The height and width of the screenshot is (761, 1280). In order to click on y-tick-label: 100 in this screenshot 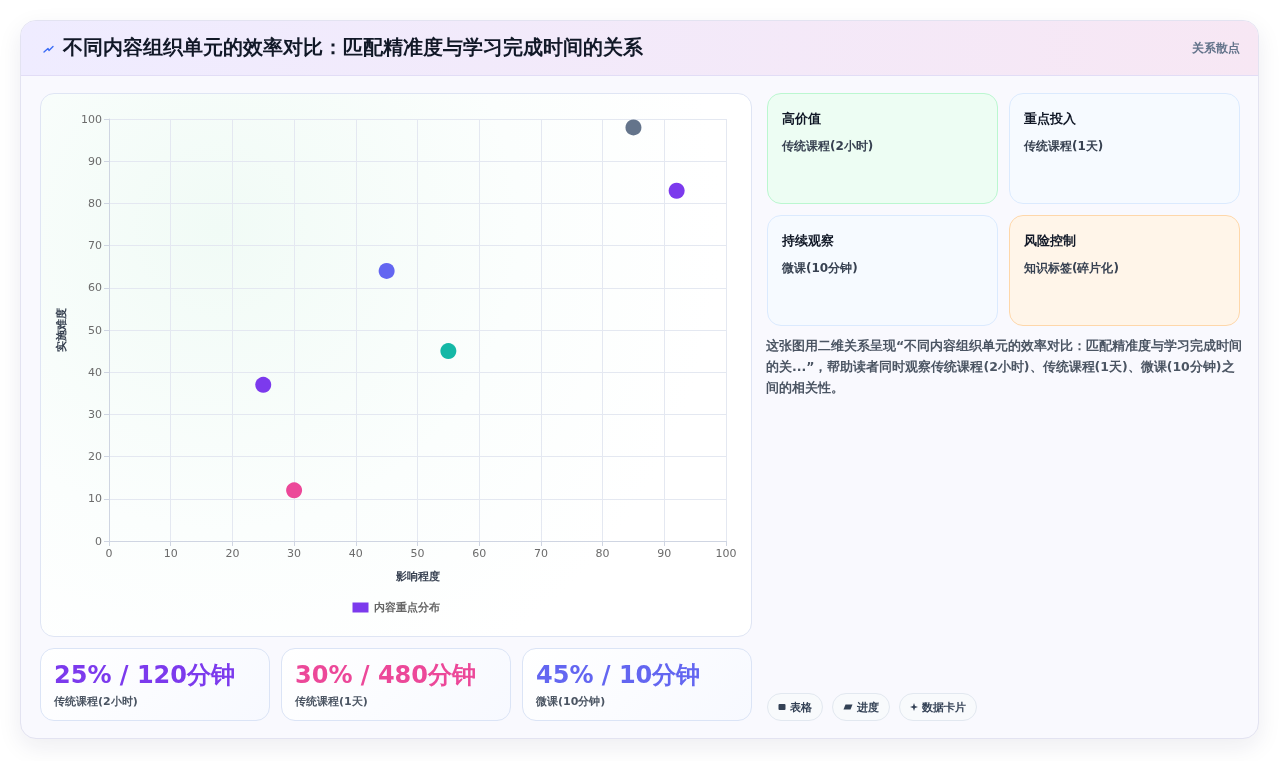, I will do `click(91, 119)`.